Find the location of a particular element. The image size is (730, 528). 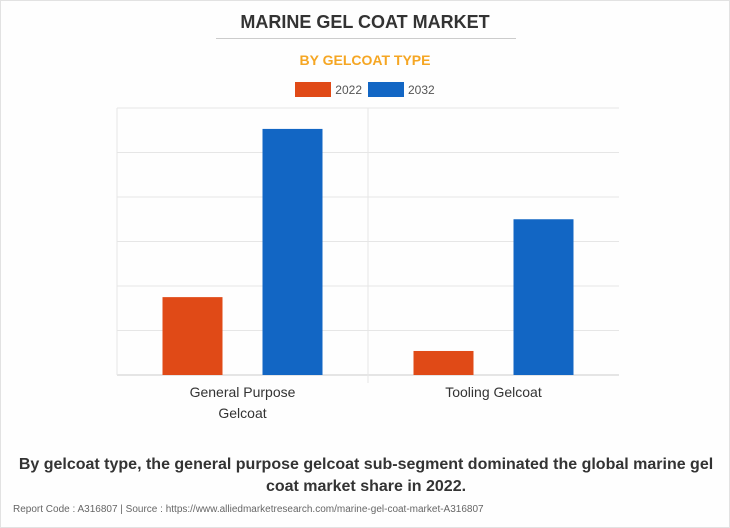

x-tick-label: General Purpose is located at coordinates (243, 392).